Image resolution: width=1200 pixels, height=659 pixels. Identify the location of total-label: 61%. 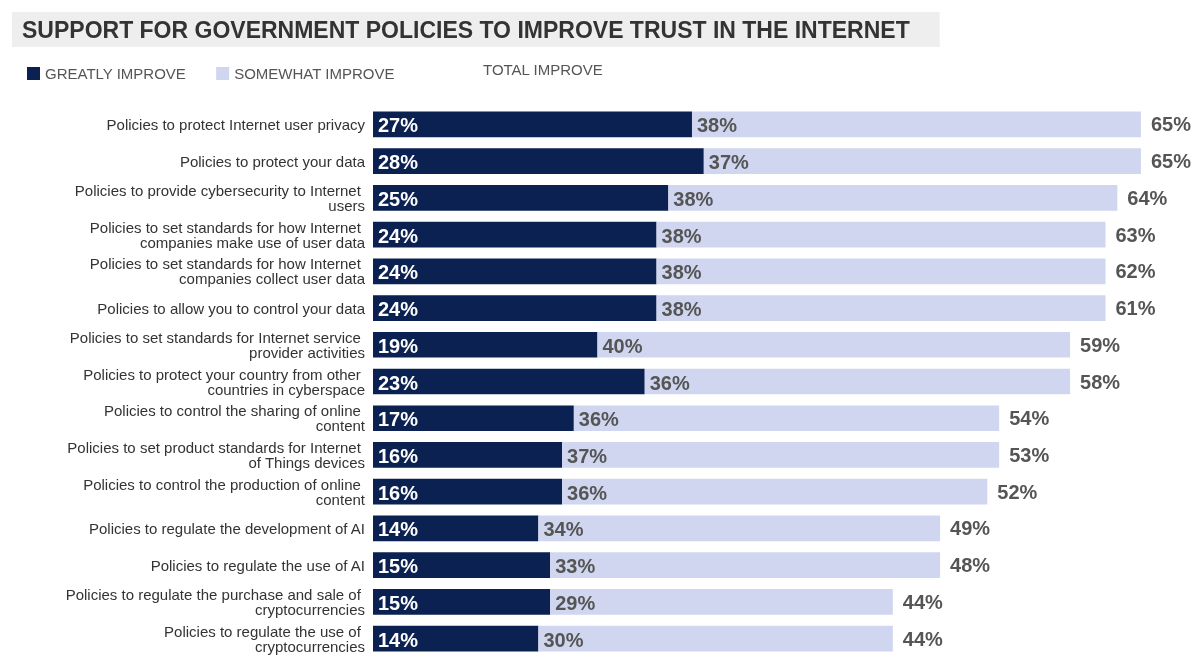
(1135, 308).